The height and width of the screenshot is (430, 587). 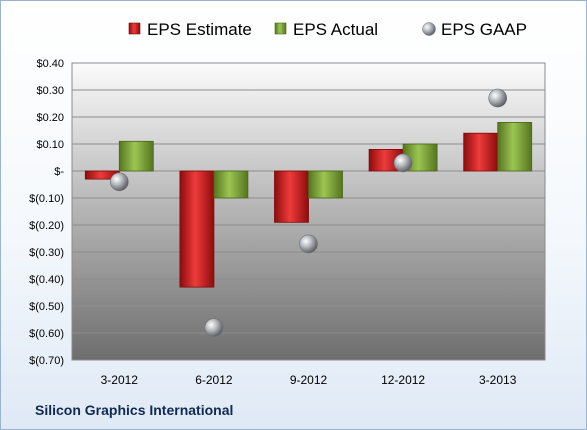 What do you see at coordinates (46, 253) in the screenshot?
I see `y-tick-label: $(0.30)` at bounding box center [46, 253].